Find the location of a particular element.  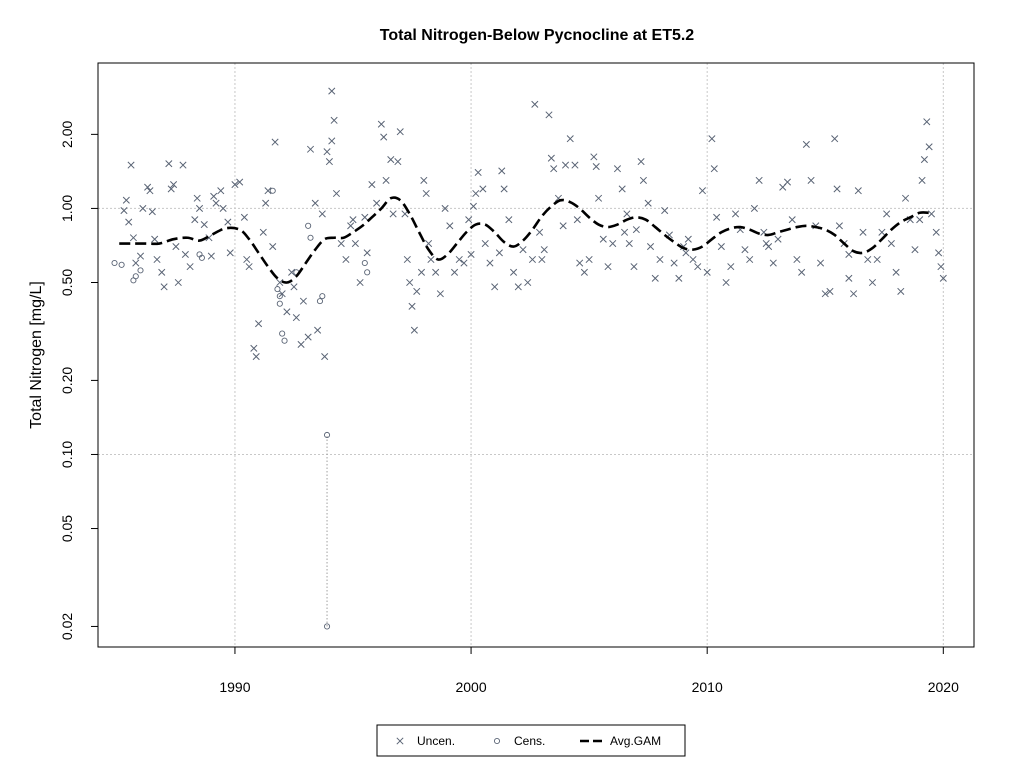

y-axis-label: Total Nitrogen [mg/L] is located at coordinates (36, 355).